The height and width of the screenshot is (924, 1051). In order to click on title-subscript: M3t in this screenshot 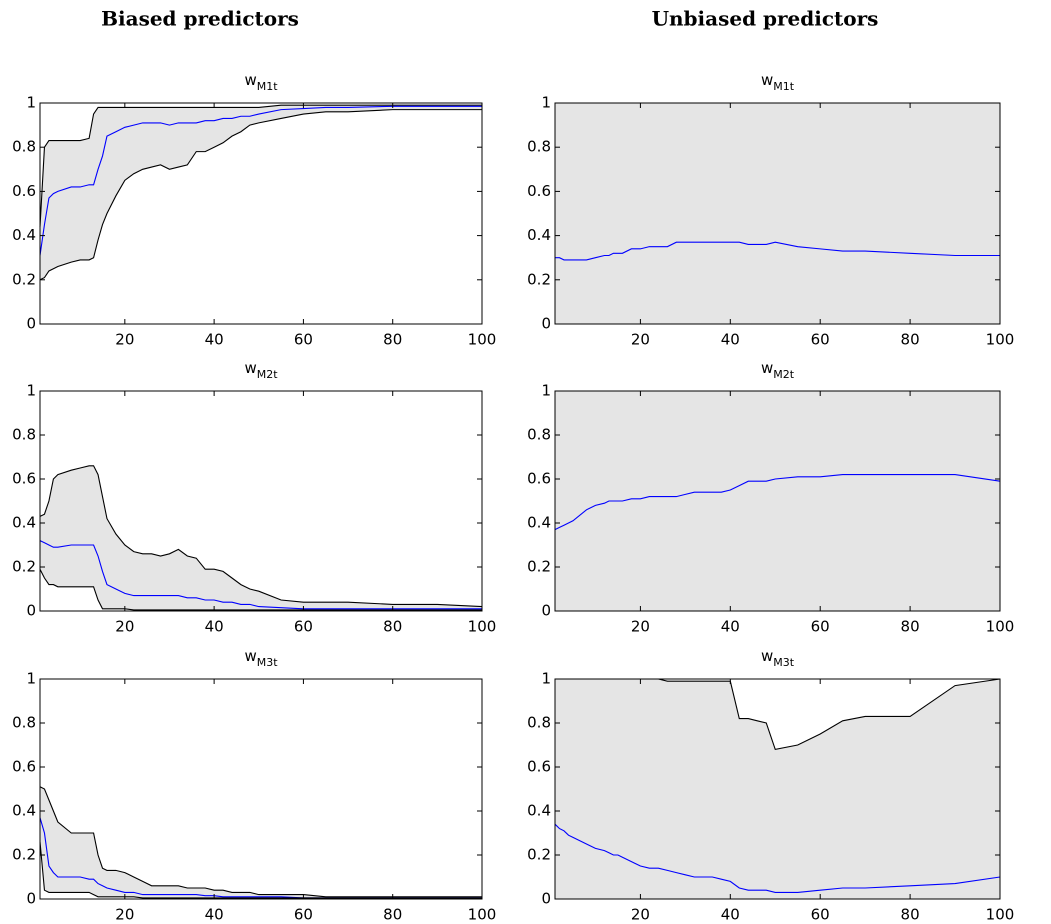, I will do `click(783, 662)`.